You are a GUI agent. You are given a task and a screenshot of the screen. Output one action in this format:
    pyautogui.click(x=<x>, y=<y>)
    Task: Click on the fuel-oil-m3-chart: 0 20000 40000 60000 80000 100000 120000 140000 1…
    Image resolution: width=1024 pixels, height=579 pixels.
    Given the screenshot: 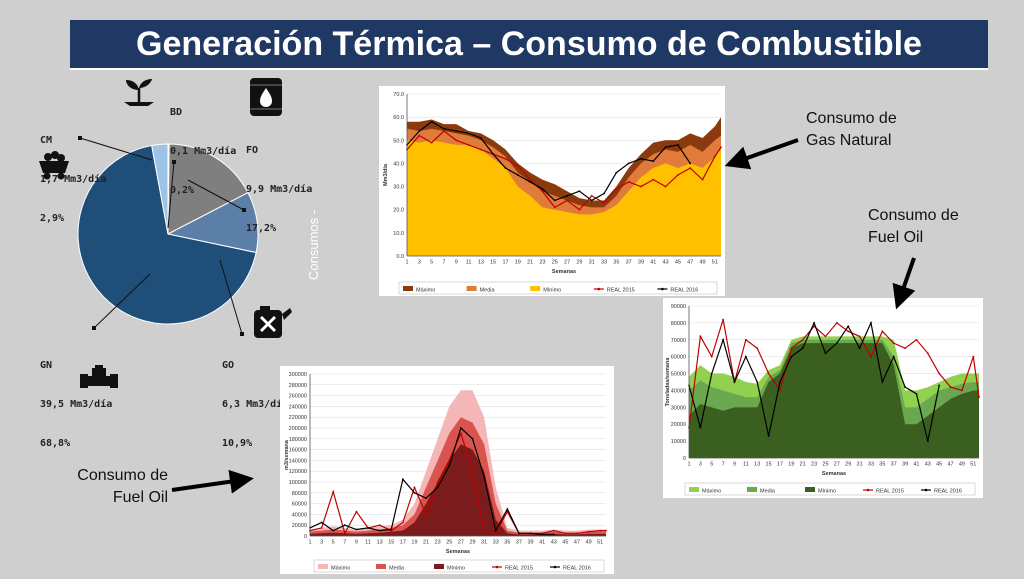 What is the action you would take?
    pyautogui.click(x=445, y=472)
    